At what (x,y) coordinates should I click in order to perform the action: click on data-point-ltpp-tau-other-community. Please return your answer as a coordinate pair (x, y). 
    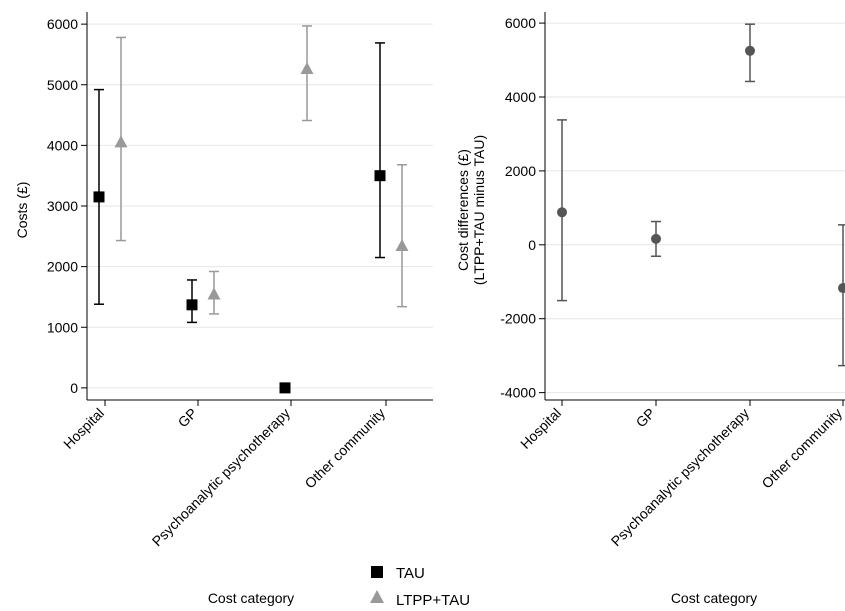
    Looking at the image, I should click on (402, 245).